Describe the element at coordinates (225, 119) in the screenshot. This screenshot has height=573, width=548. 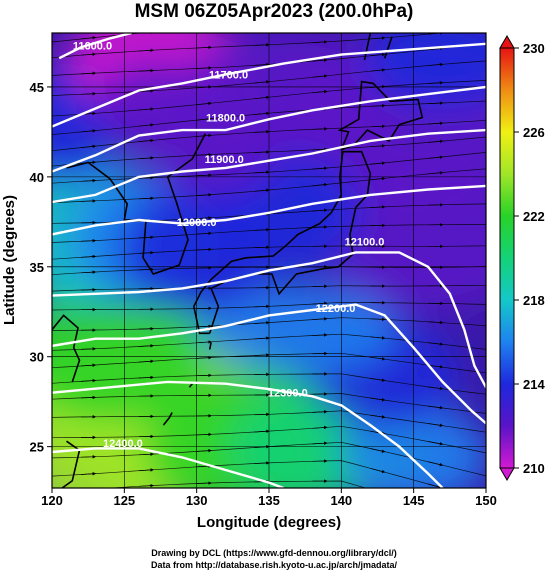
I see `contour-label: 11800.0` at that location.